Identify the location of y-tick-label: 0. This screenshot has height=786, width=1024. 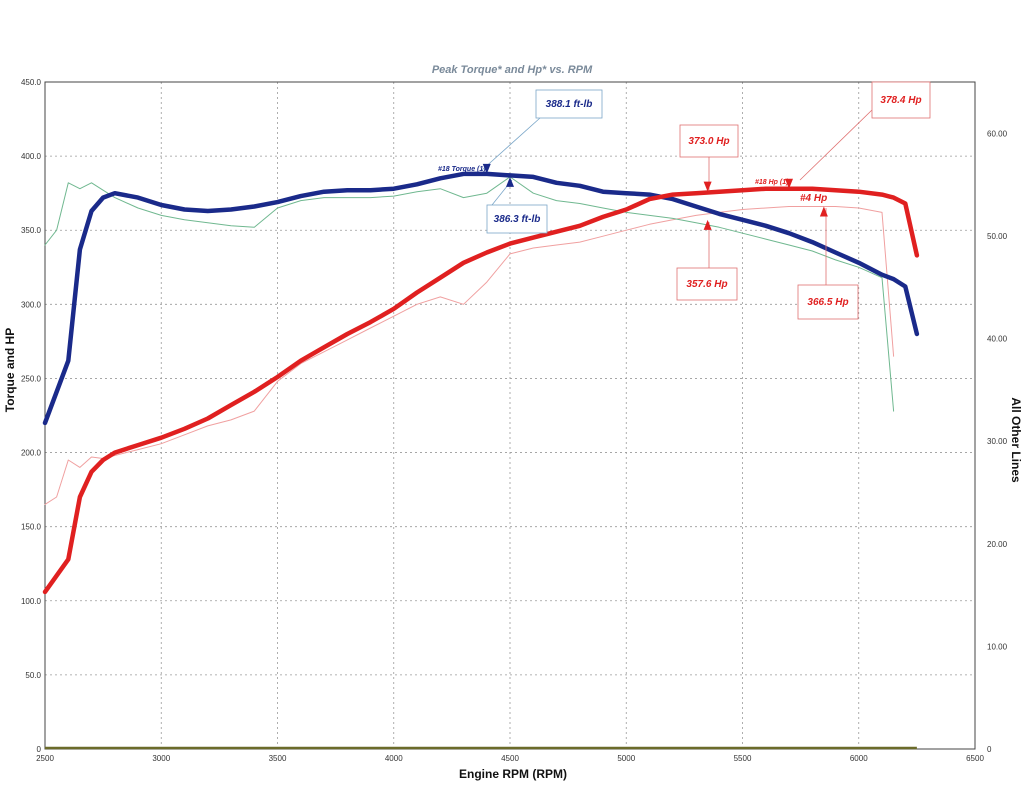
(39, 749).